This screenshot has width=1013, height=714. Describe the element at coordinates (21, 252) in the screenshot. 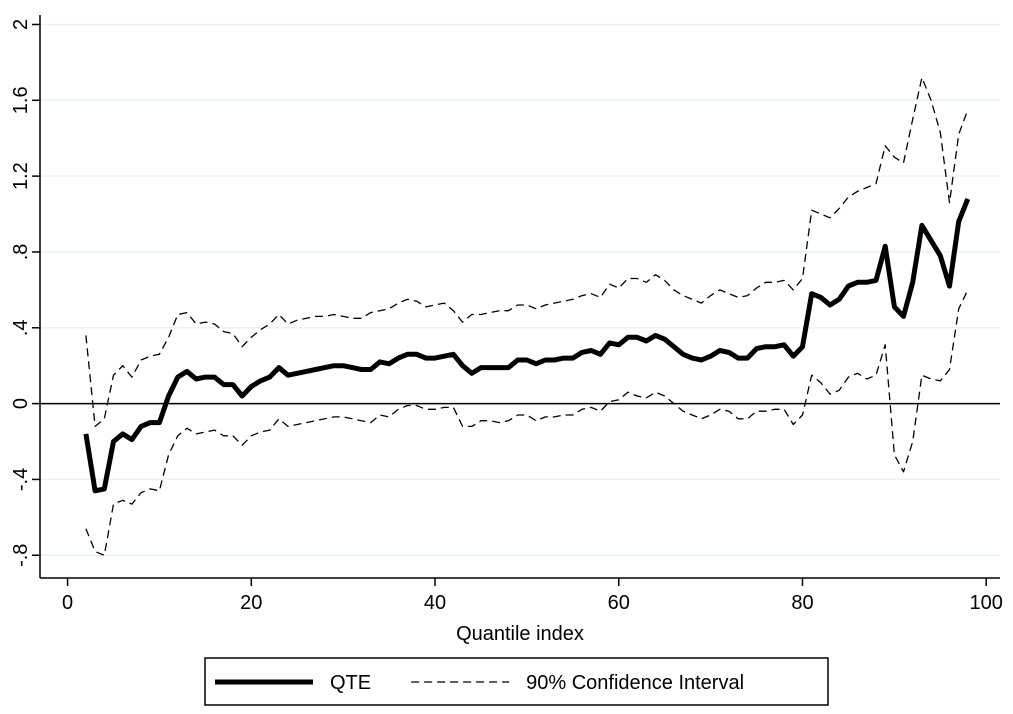

I see `y-tick-label: .8` at that location.